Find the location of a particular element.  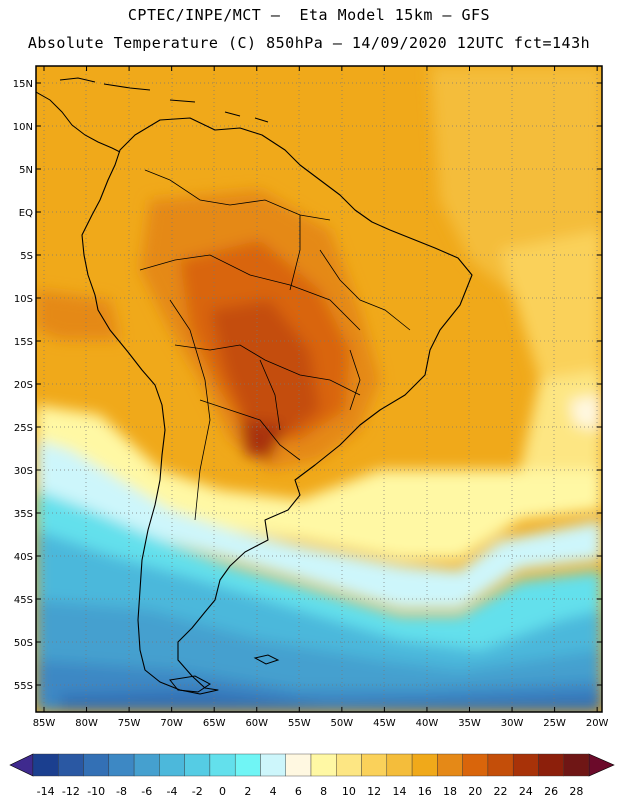

colorbar-label: 8 is located at coordinates (323, 791).